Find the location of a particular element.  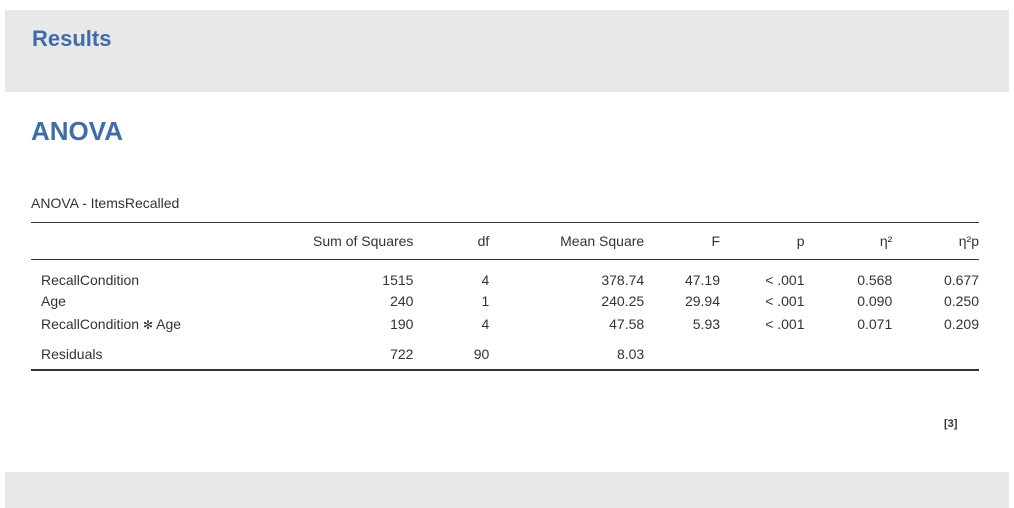

column-header-df: df is located at coordinates (451, 241).